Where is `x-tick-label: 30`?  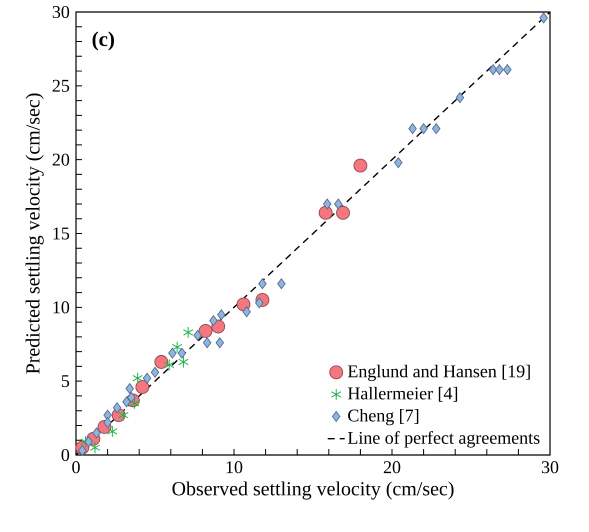 x-tick-label: 30 is located at coordinates (550, 467).